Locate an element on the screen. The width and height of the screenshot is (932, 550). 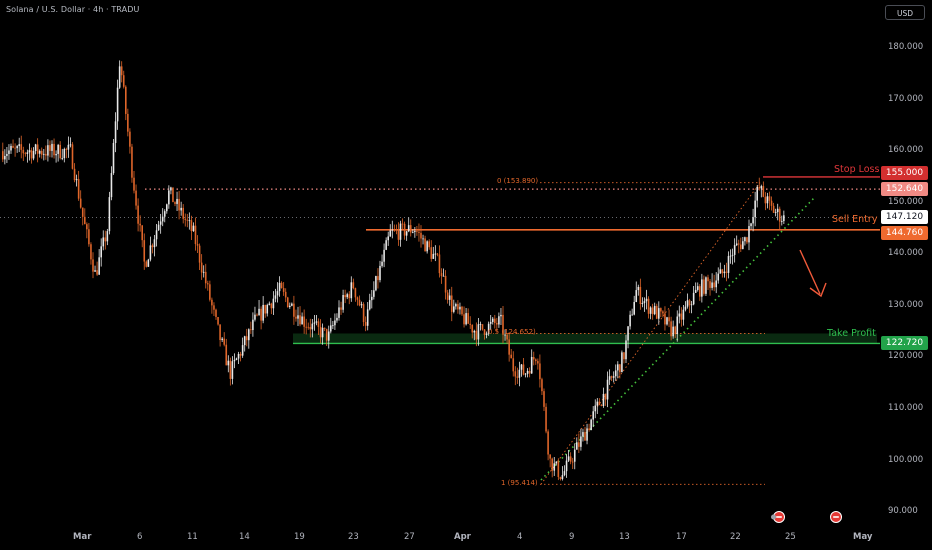
projection-arrowhead is located at coordinates (818, 290).